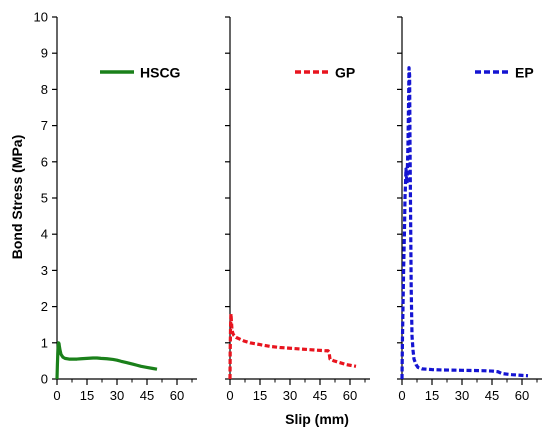 Image resolution: width=550 pixels, height=435 pixels. I want to click on y-tick-label: 7, so click(44, 125).